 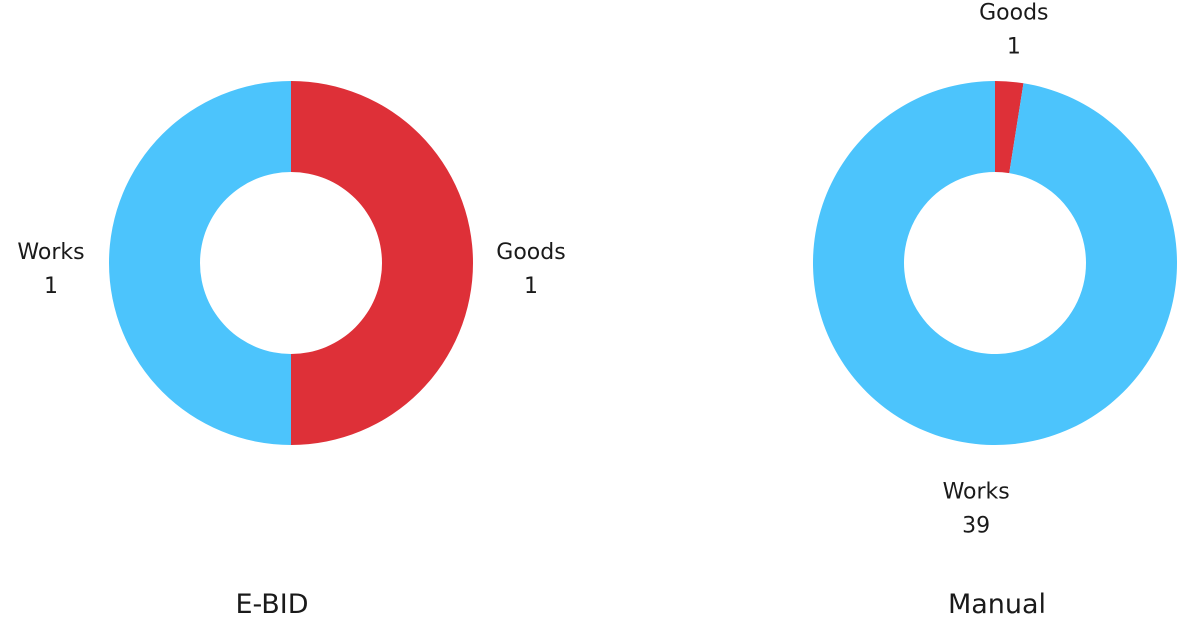 What do you see at coordinates (531, 286) in the screenshot?
I see `ebid-slice-goods-value: 1` at bounding box center [531, 286].